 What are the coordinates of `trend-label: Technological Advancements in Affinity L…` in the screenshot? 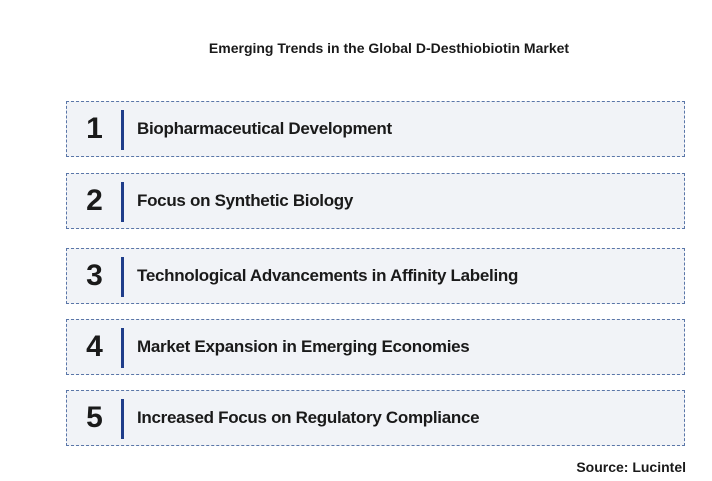 It's located at (328, 275).